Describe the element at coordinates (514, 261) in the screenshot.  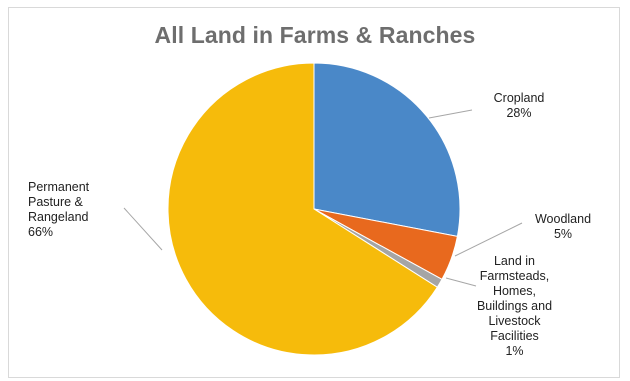
I see `slice-label-line: Land in` at that location.